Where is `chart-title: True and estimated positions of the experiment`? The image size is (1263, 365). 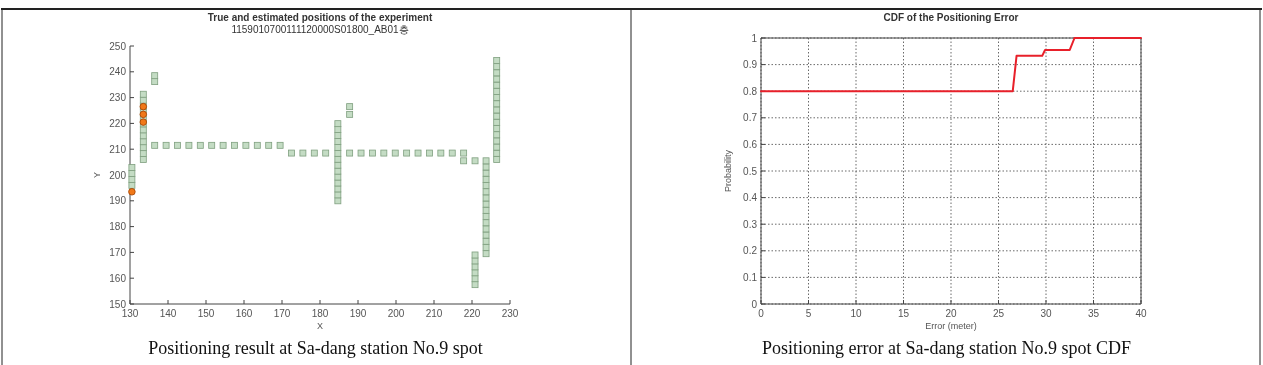
chart-title: True and estimated positions of the experiment is located at coordinates (320, 17).